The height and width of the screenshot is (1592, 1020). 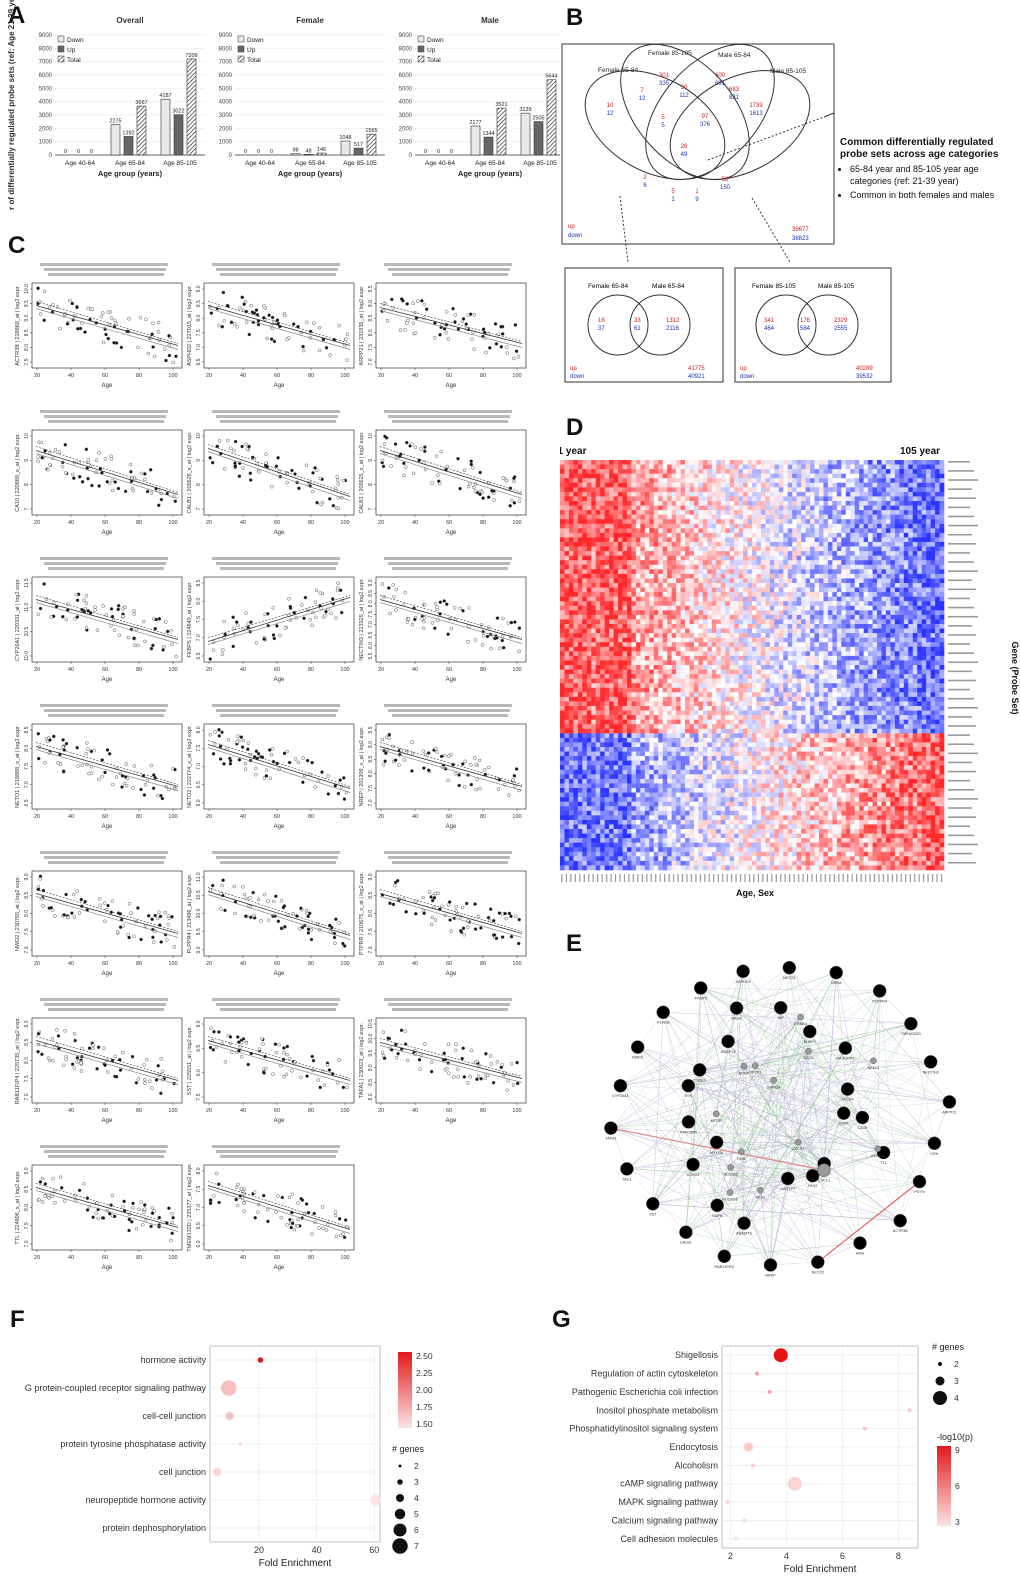 I want to click on y-tick-label: 7.0, so click(x=371, y=361).